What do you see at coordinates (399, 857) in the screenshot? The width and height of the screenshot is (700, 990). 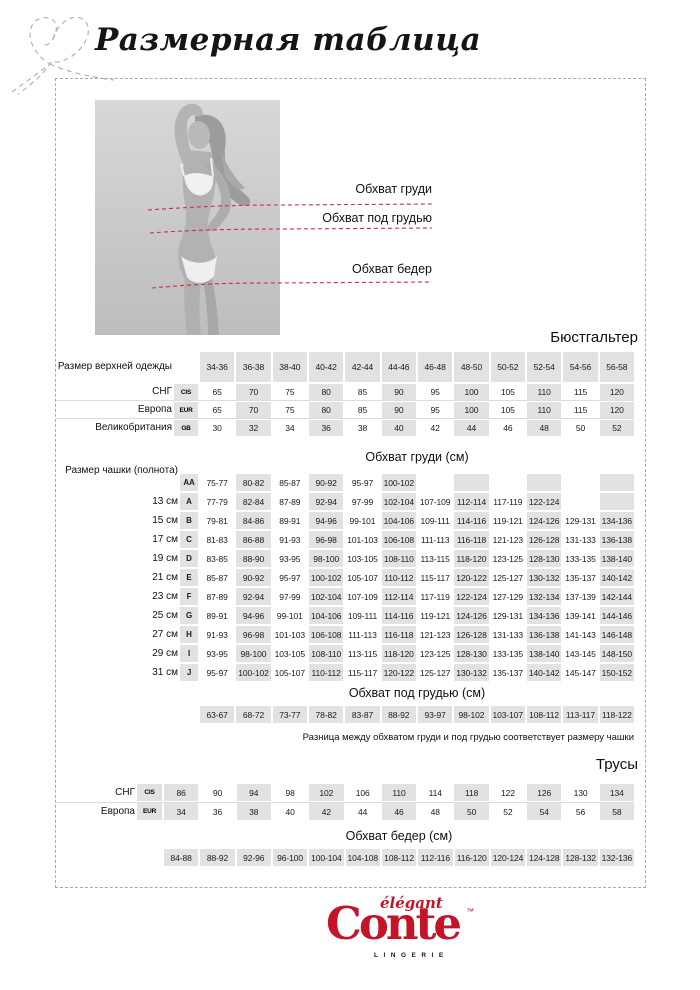 I see `hips-cell: 108-112` at bounding box center [399, 857].